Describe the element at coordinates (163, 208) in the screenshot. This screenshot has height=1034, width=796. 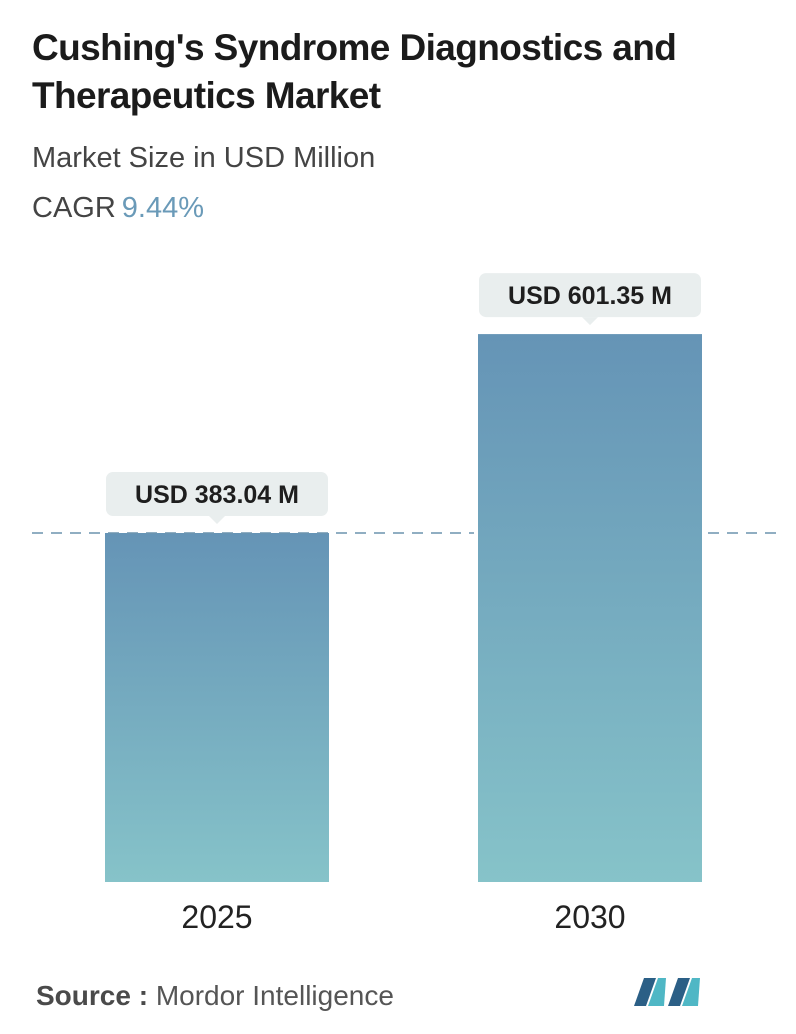
I see `cagr-value: 9.44%` at that location.